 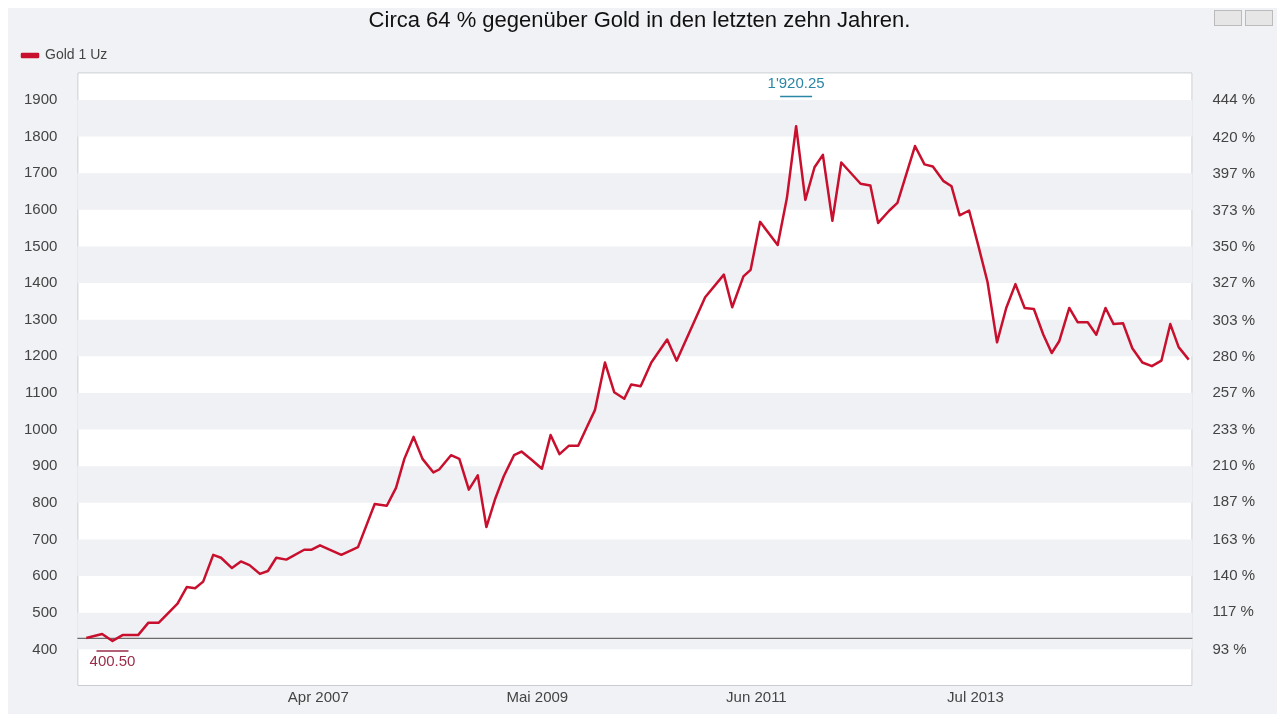 What do you see at coordinates (1234, 282) in the screenshot?
I see `y2-tick-label: 327 %` at bounding box center [1234, 282].